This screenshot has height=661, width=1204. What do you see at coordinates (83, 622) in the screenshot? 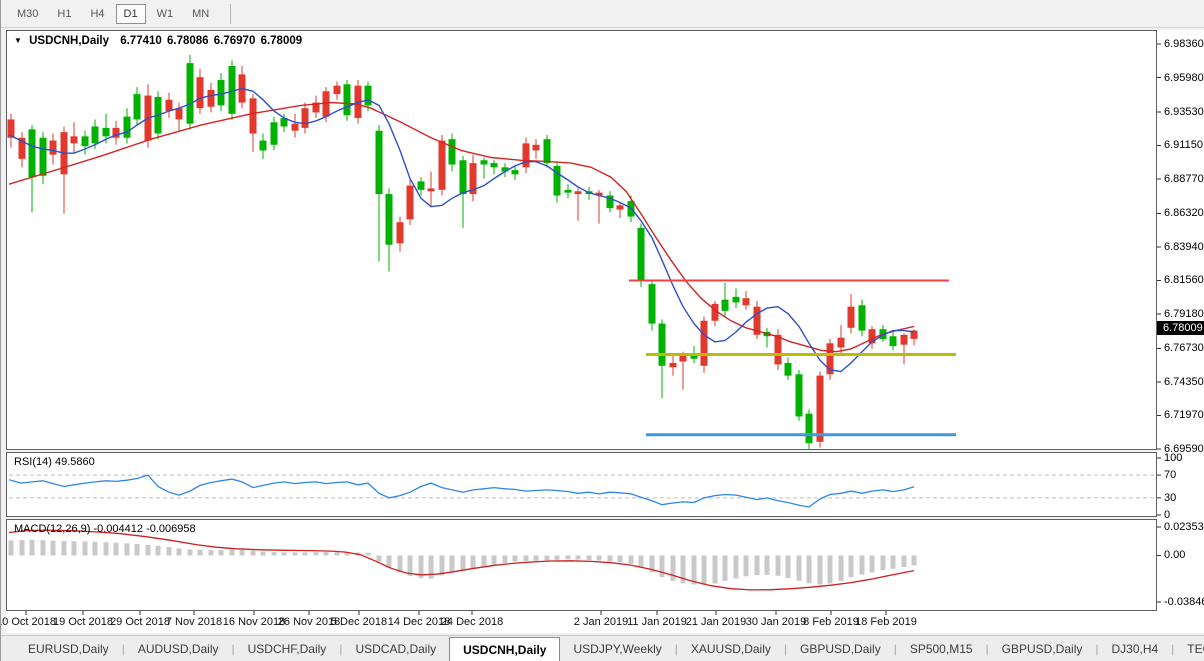
I see `date-axis-label: 19 Oct 2018` at bounding box center [83, 622].